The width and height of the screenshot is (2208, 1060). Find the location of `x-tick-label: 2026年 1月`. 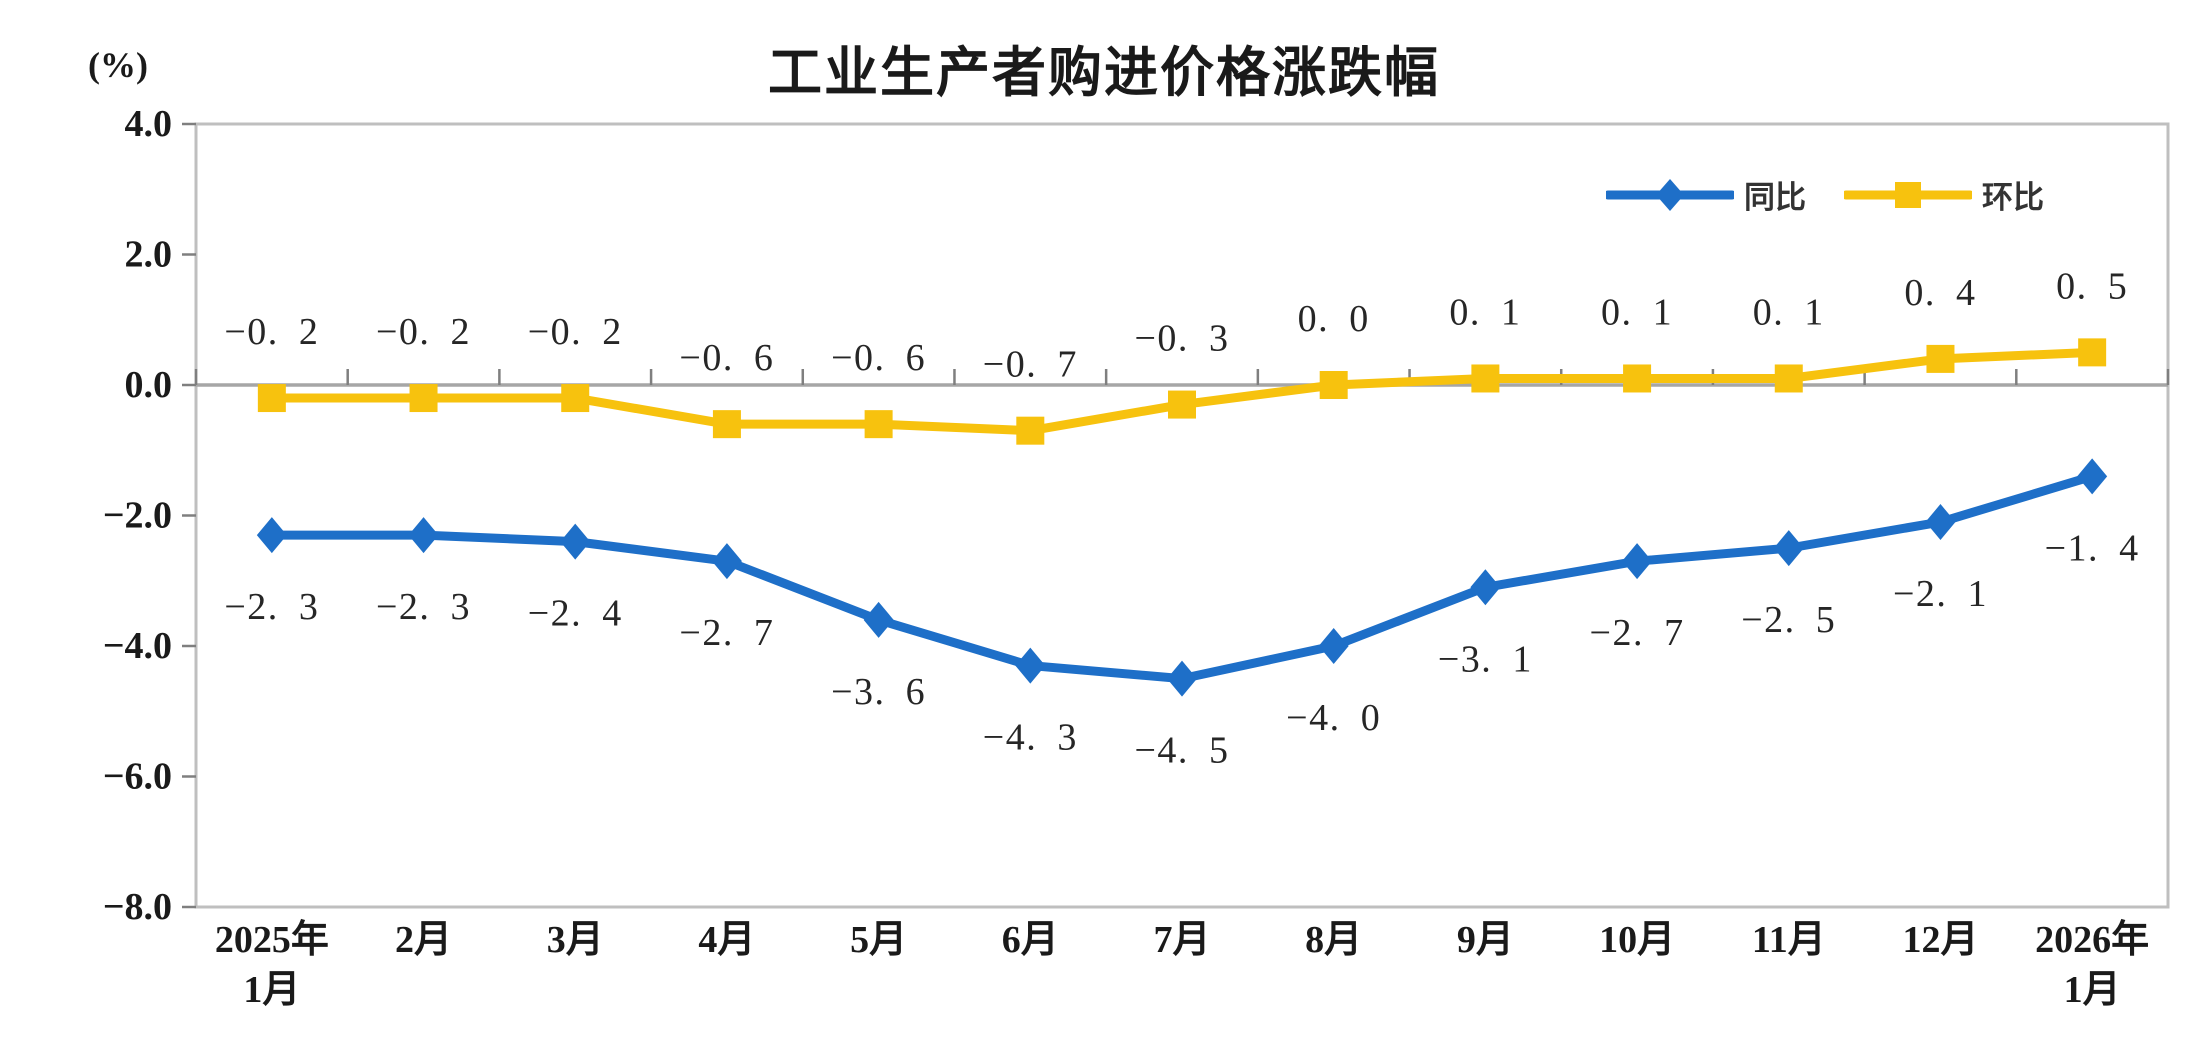

x-tick-label: 2026年 1月 is located at coordinates (2092, 965).